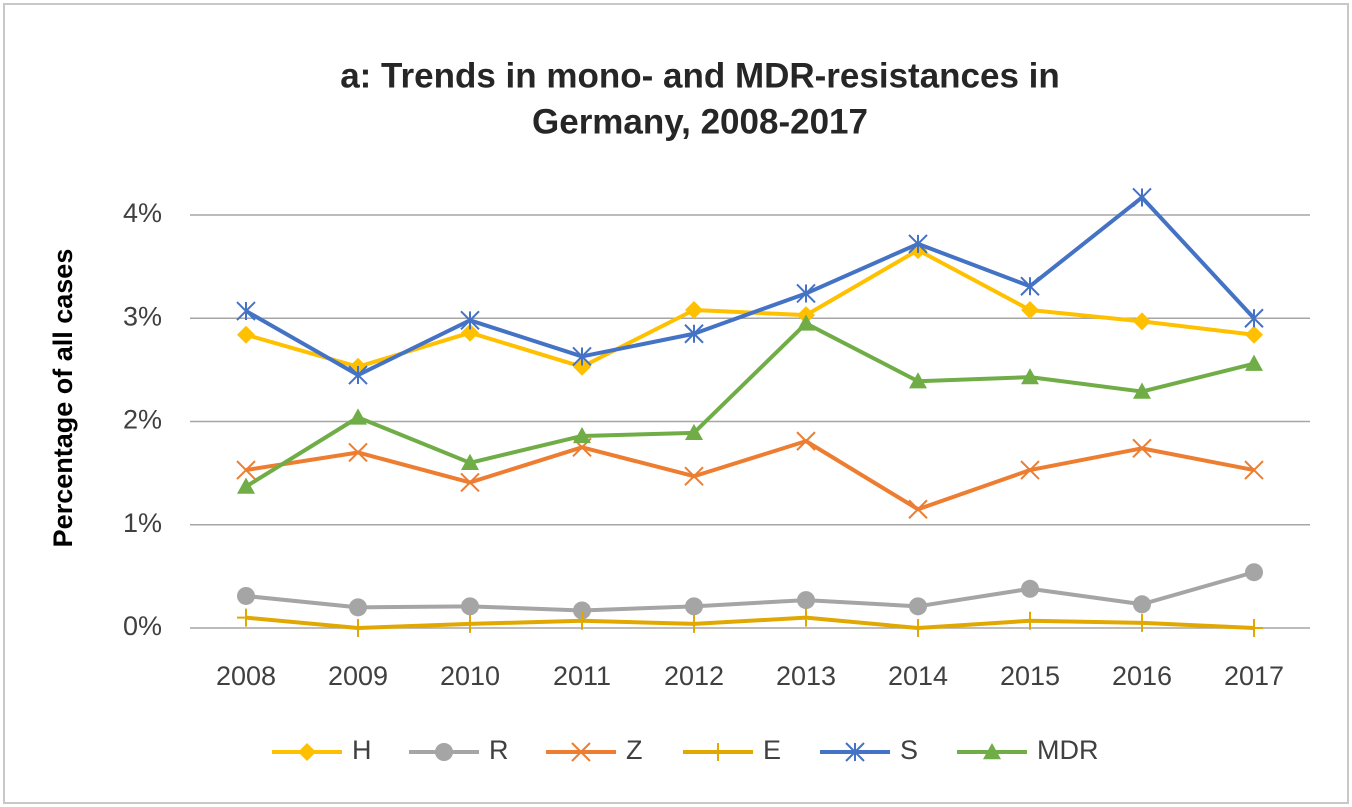 Image resolution: width=1352 pixels, height=807 pixels. What do you see at coordinates (362, 750) in the screenshot?
I see `legend-label: H` at bounding box center [362, 750].